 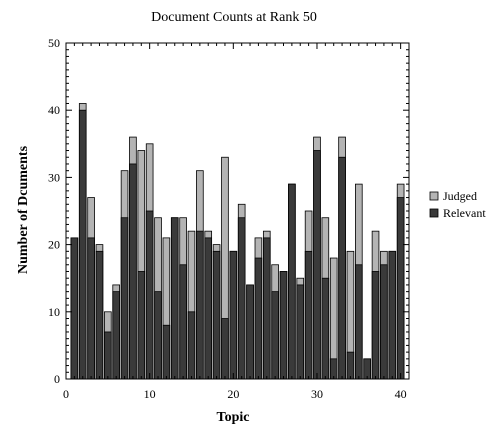 I want to click on y-tick-label: 20, so click(x=54, y=245).